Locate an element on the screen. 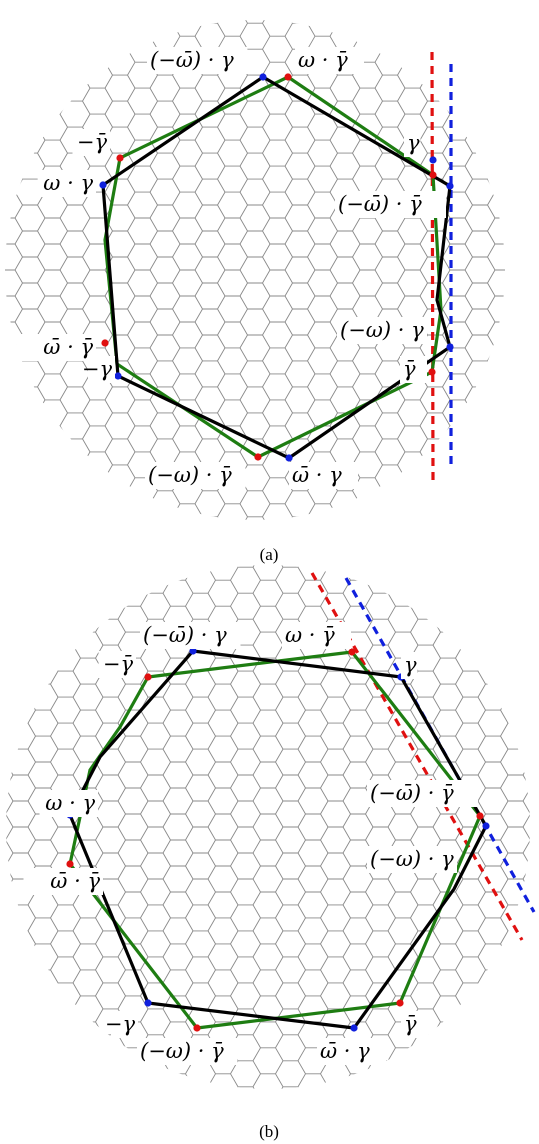 Image resolution: width=539 pixels, height=1144 pixels. dashed-lines-a is located at coordinates (441, 266).